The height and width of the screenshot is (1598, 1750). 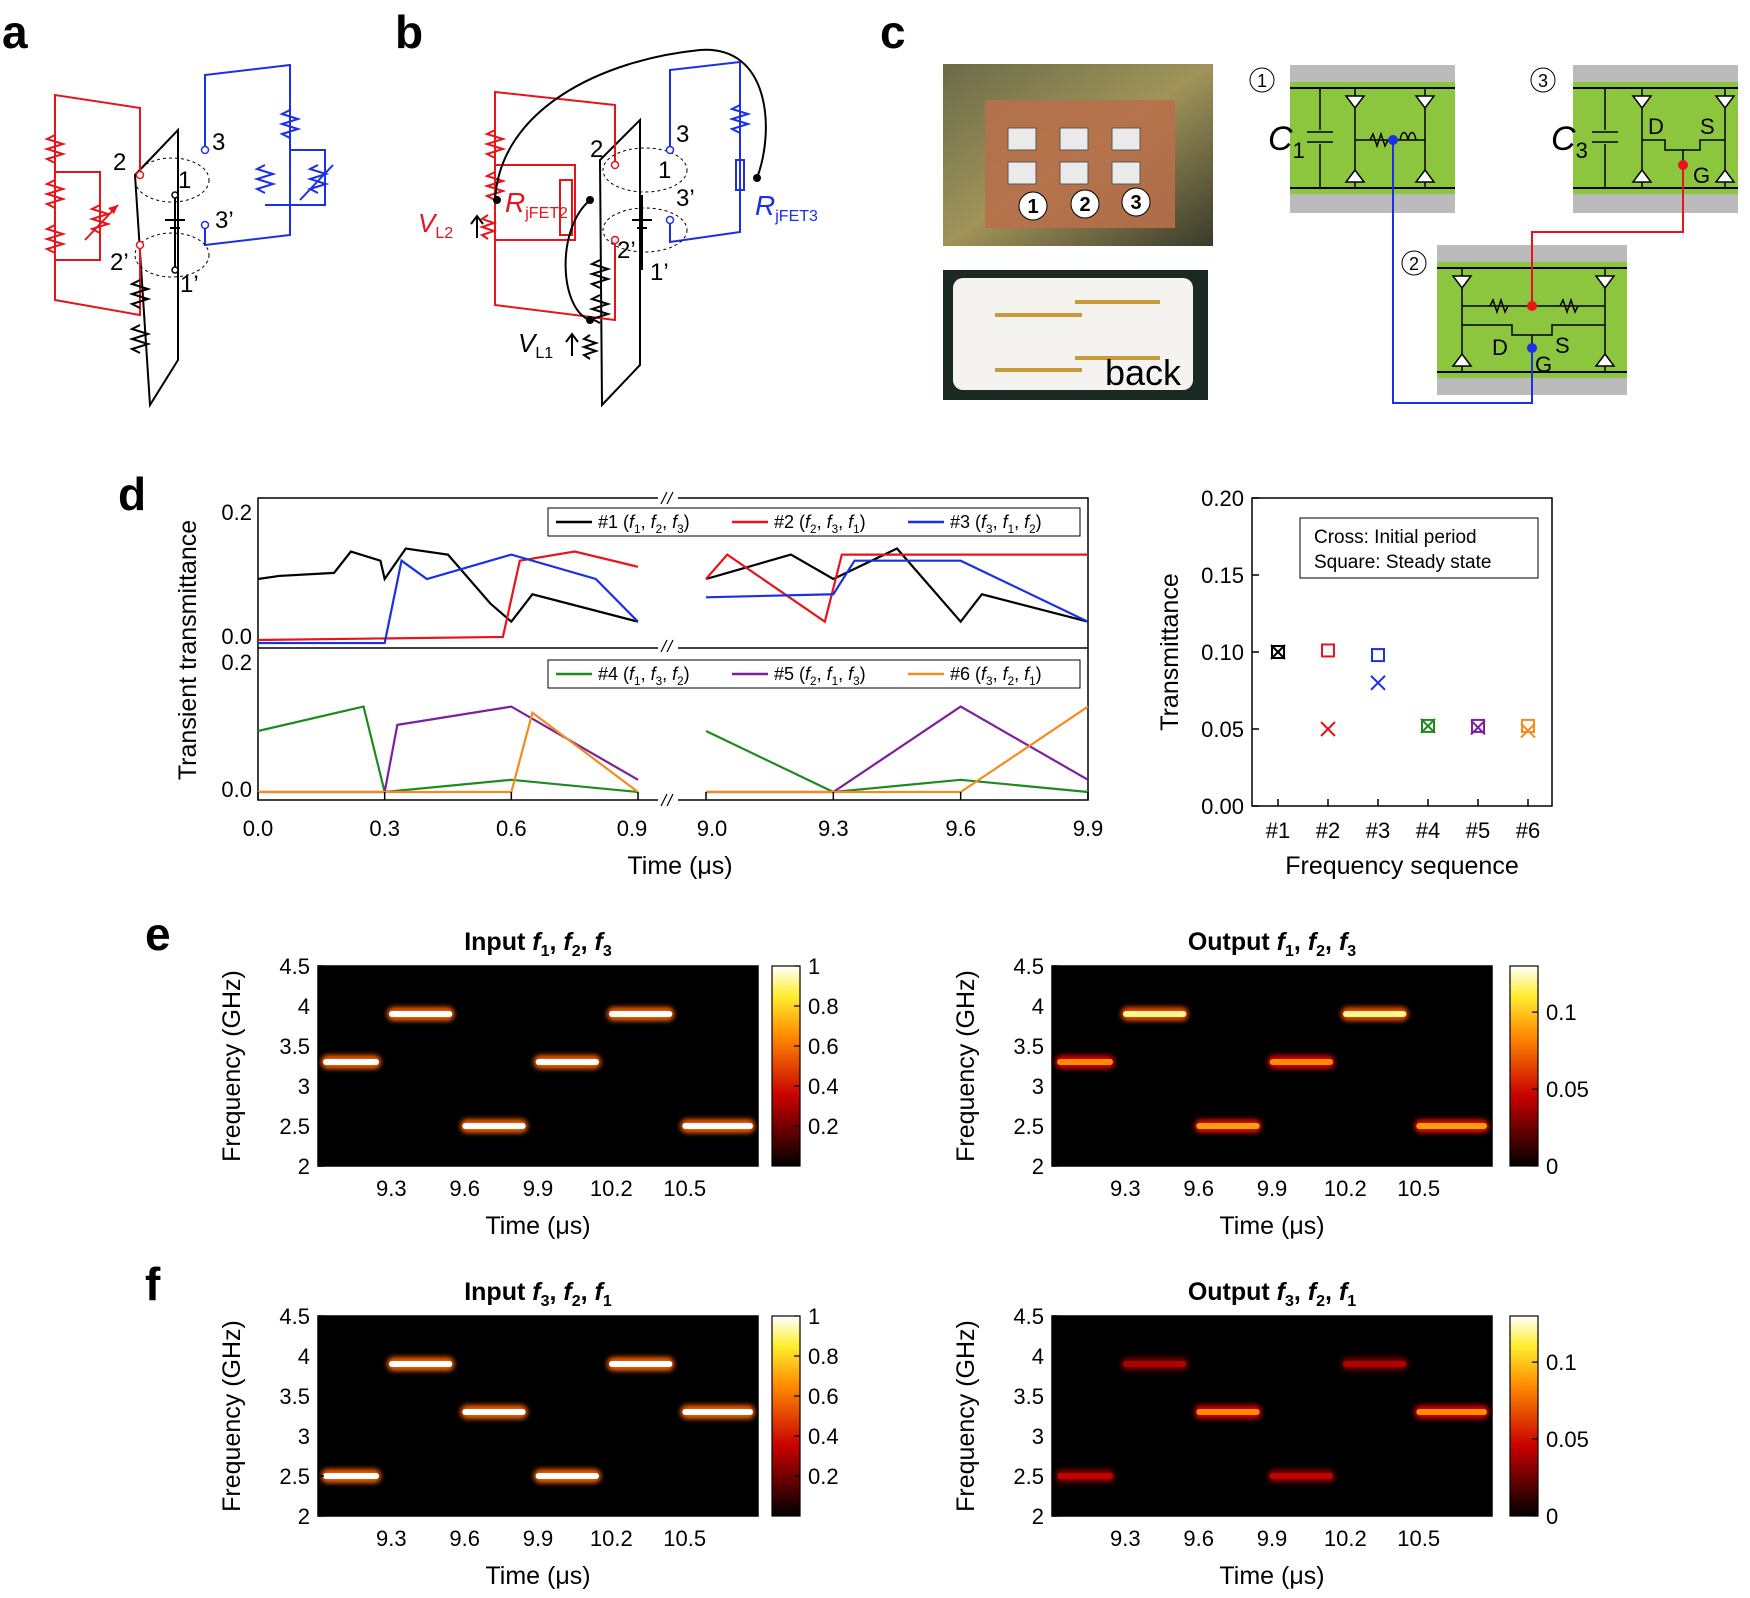 I want to click on module-3-board, so click(x=1655, y=138).